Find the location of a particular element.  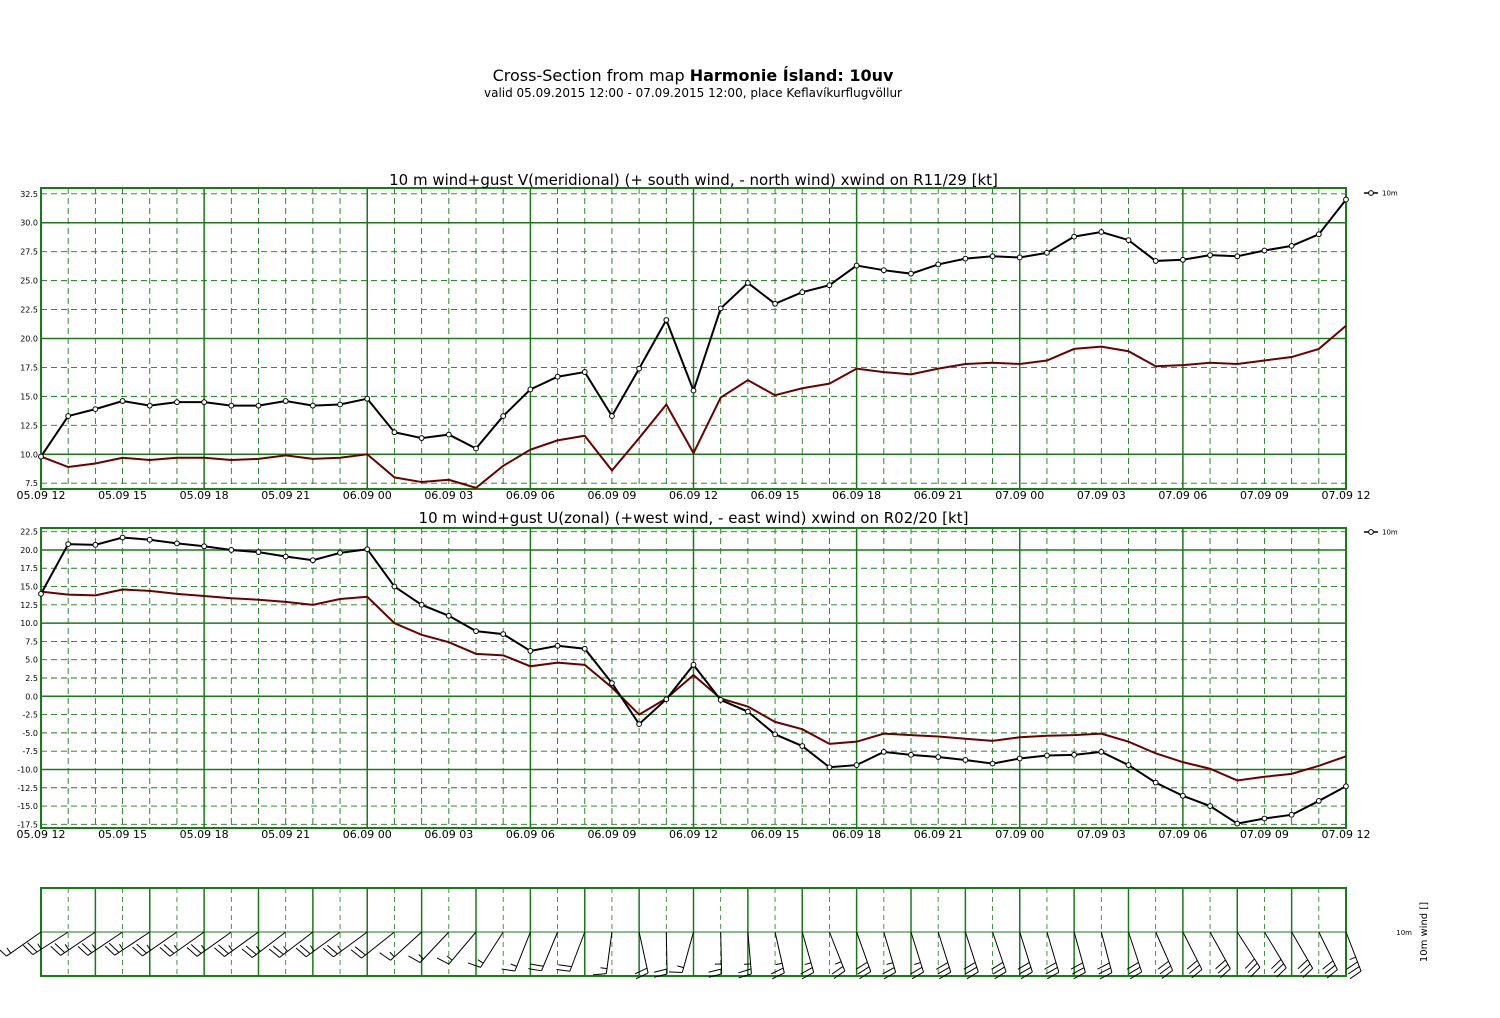

y-tick-label: 25.0 is located at coordinates (29, 281).